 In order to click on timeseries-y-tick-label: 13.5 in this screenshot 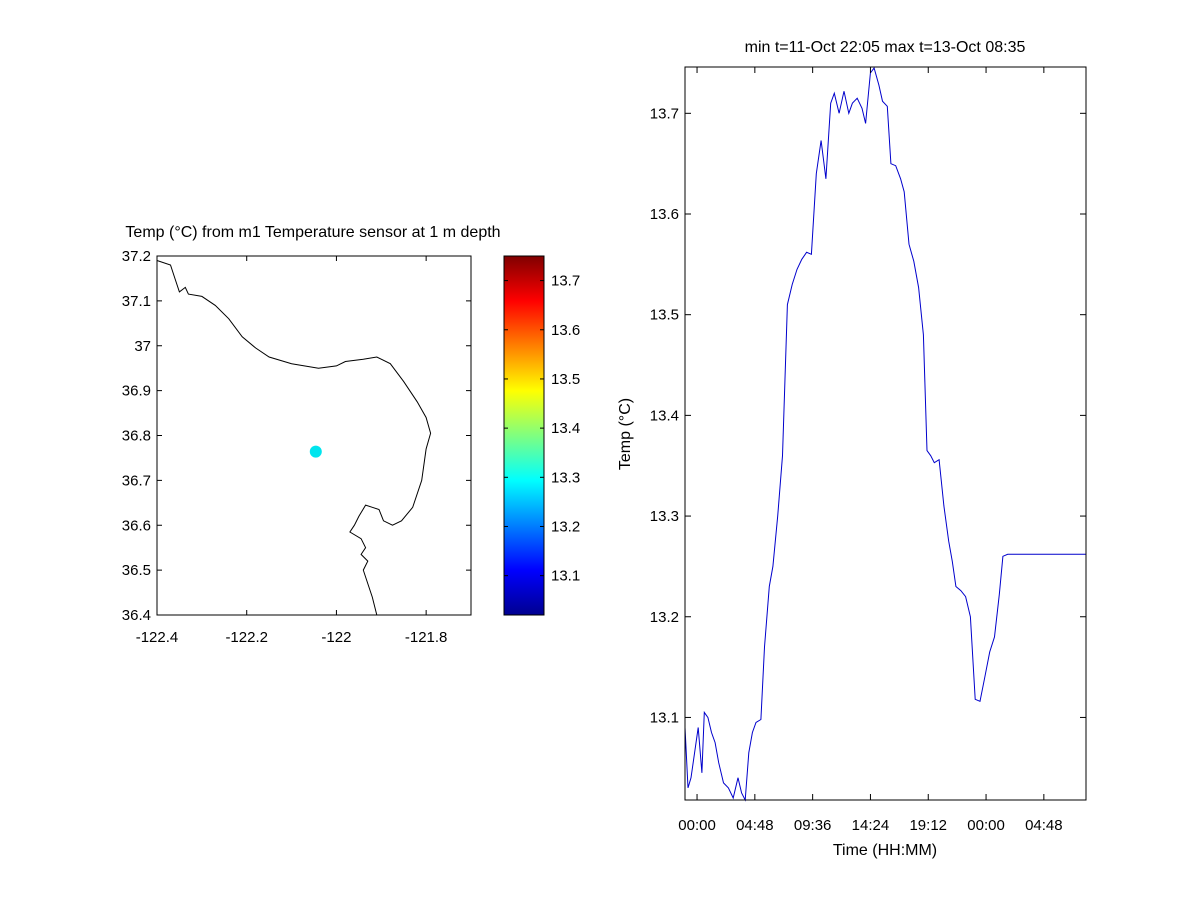, I will do `click(664, 315)`.